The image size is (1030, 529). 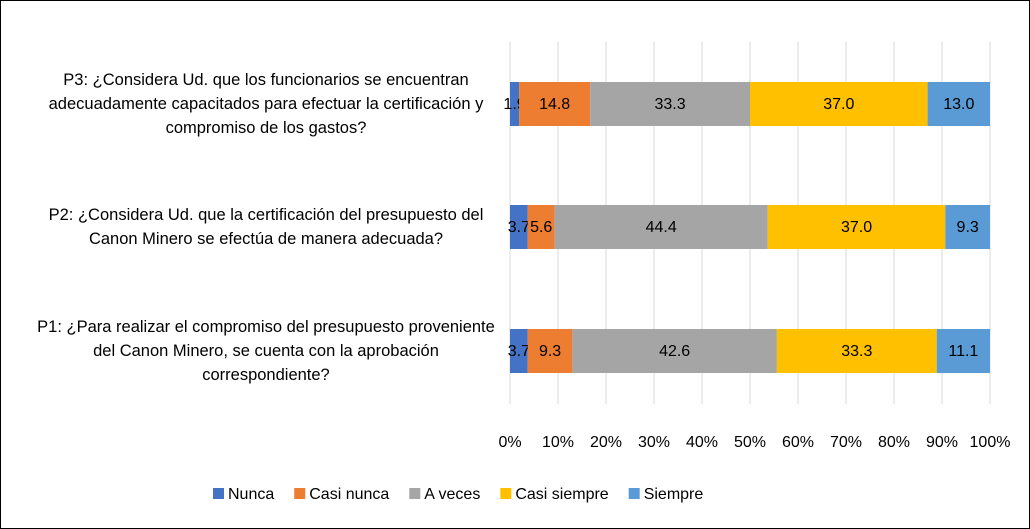 What do you see at coordinates (942, 442) in the screenshot?
I see `x-tick-label: 90%` at bounding box center [942, 442].